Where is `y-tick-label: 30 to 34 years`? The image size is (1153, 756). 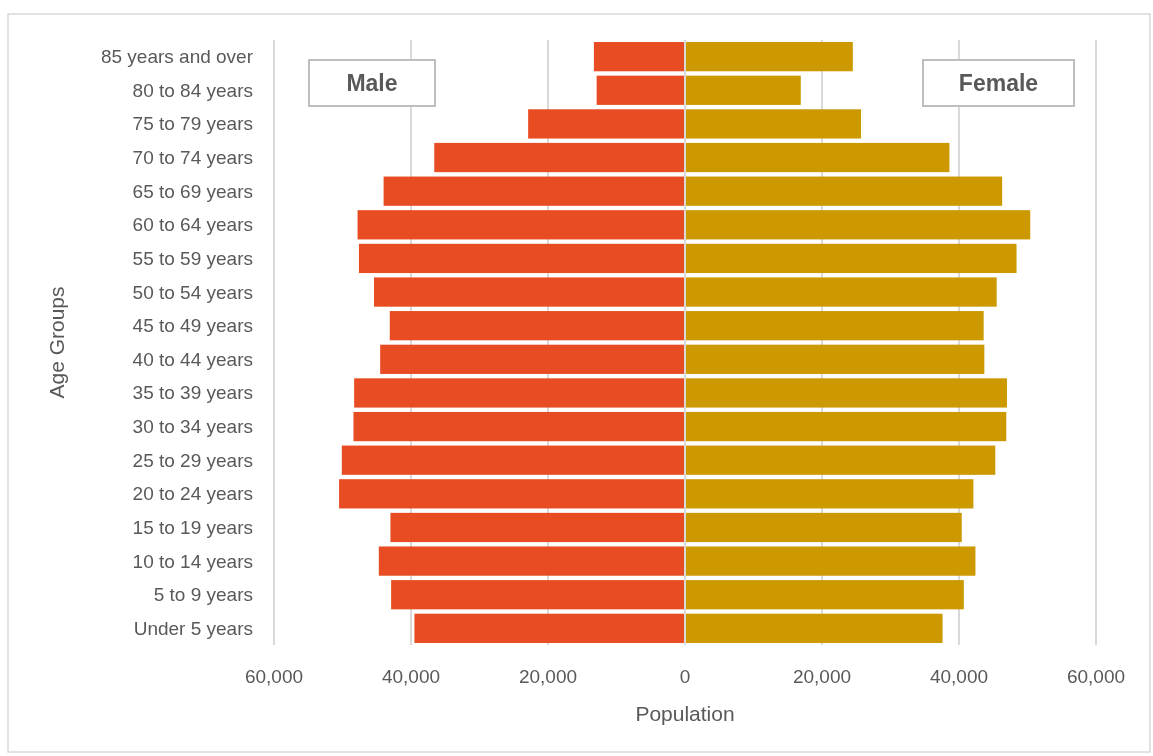 y-tick-label: 30 to 34 years is located at coordinates (192, 427).